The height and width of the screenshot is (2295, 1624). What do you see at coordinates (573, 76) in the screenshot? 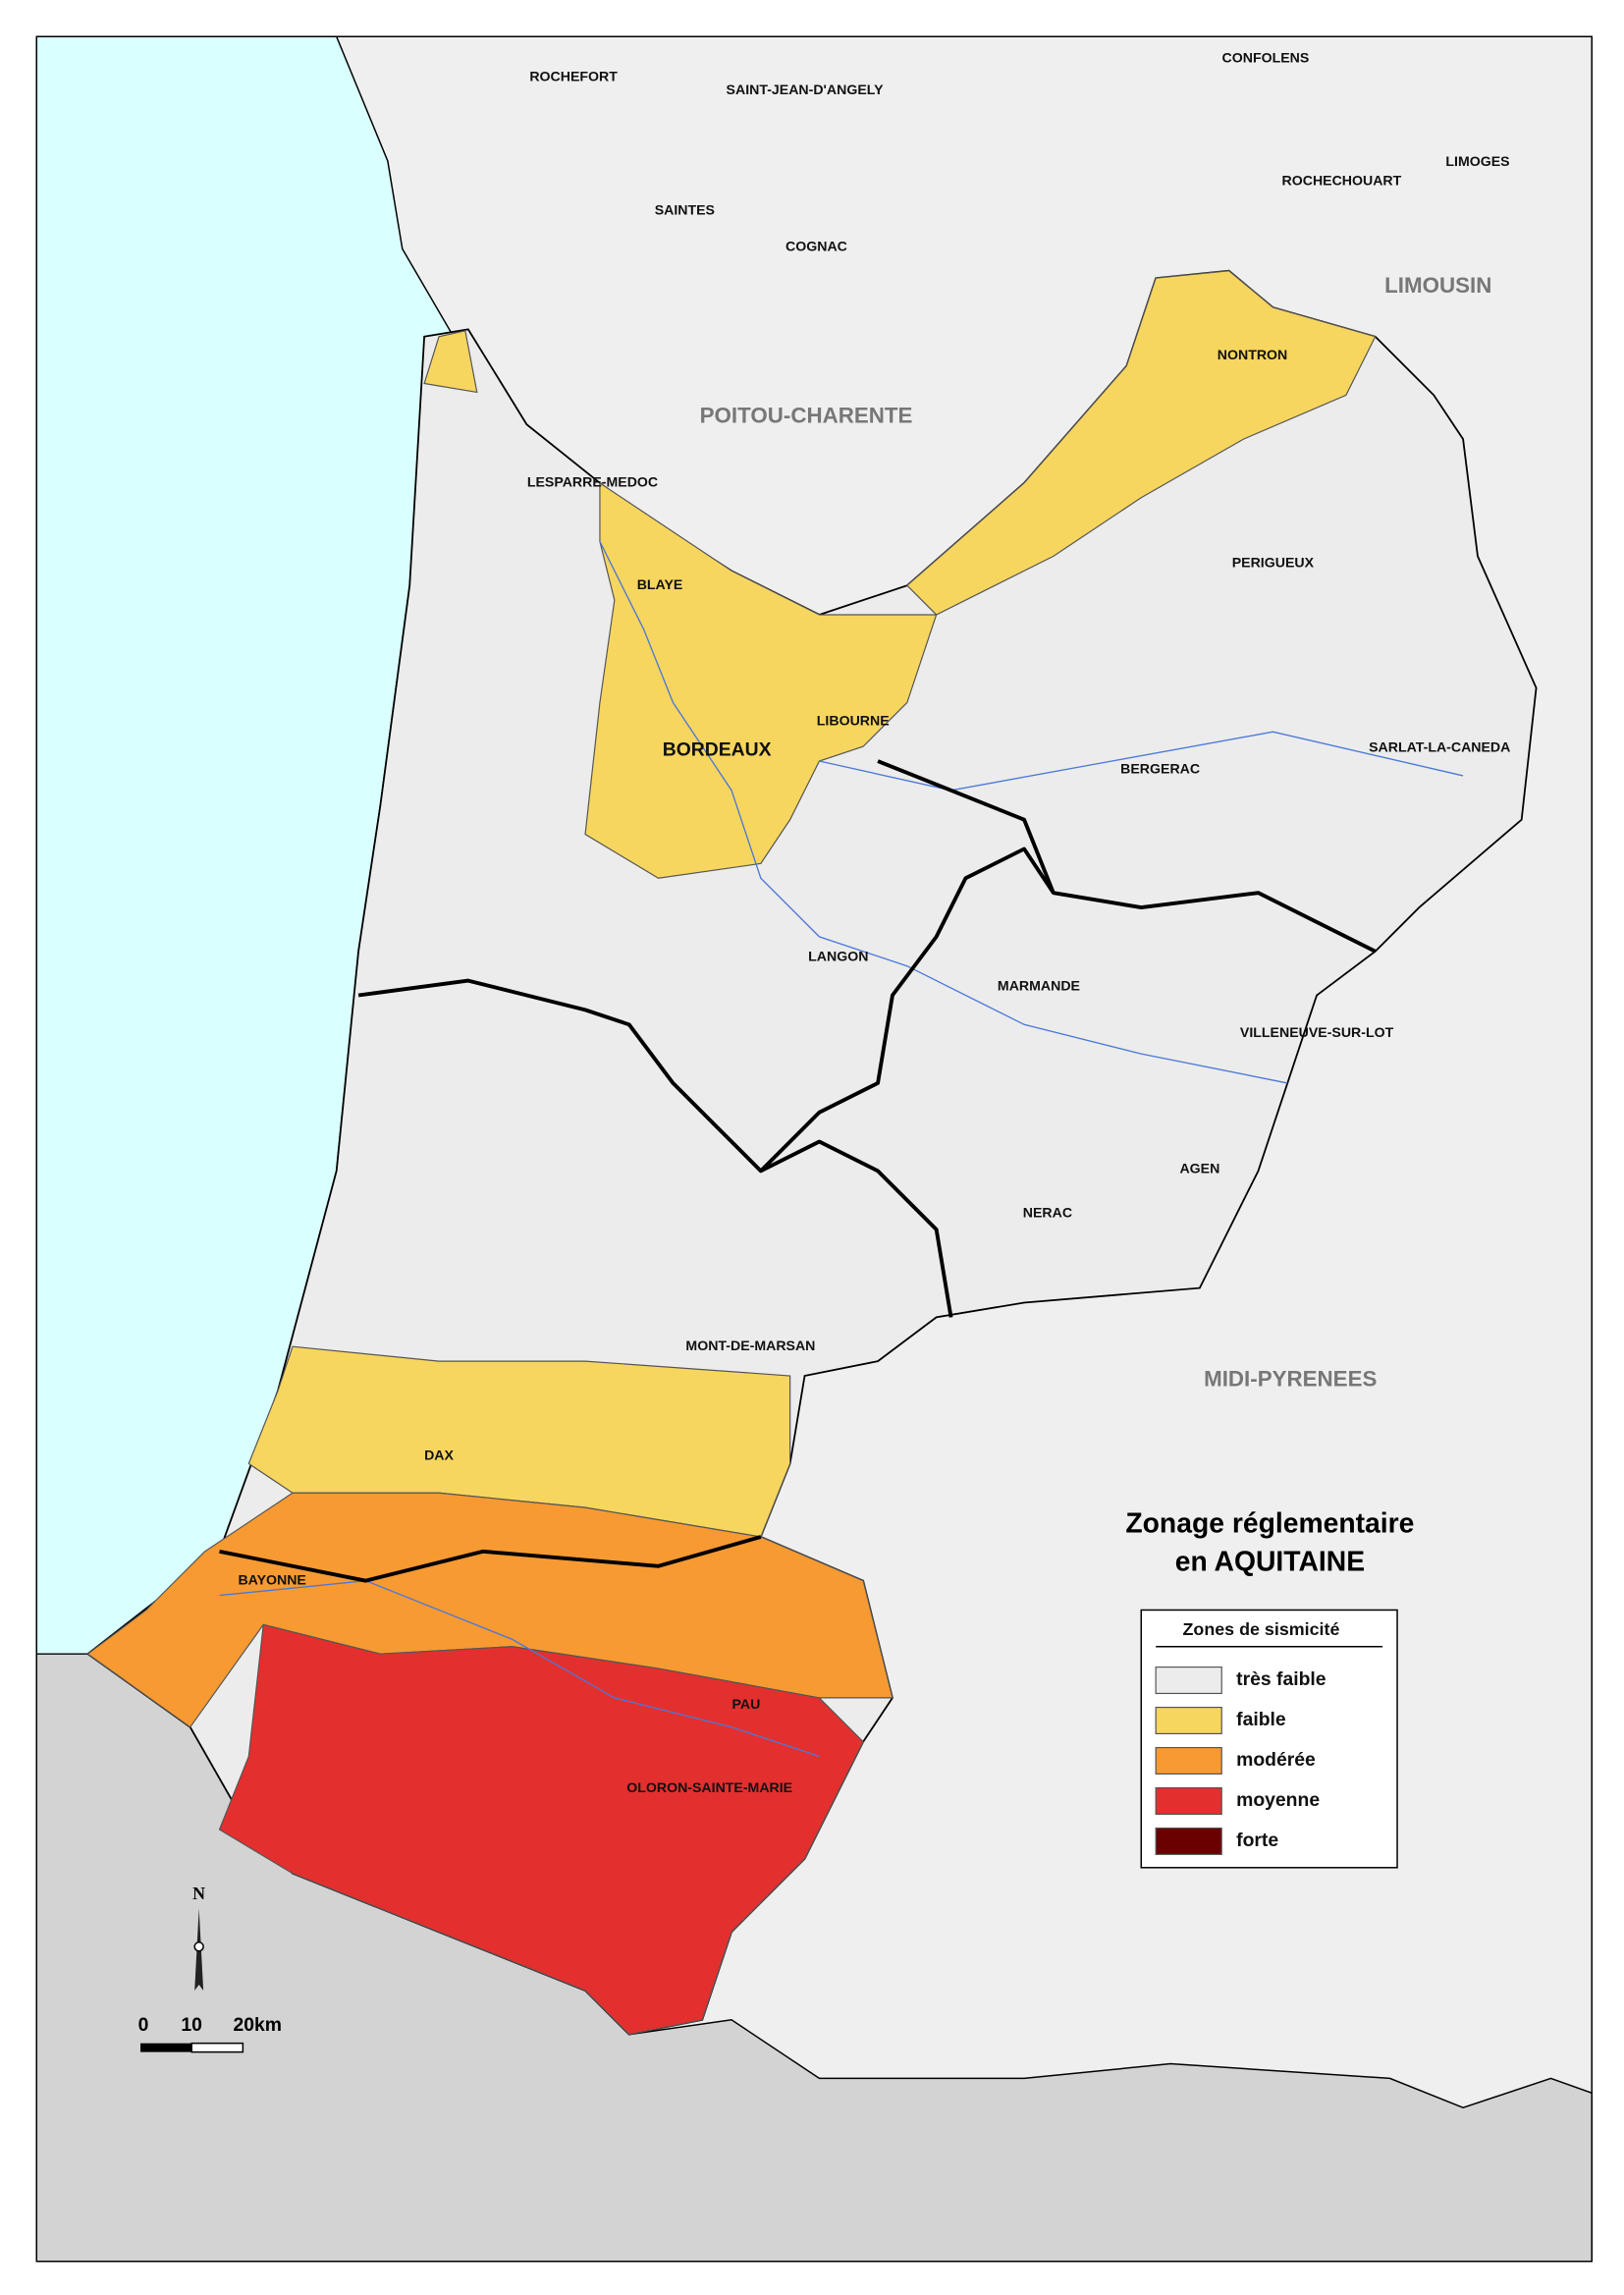
I see `place-label: ROCHEFORT` at bounding box center [573, 76].